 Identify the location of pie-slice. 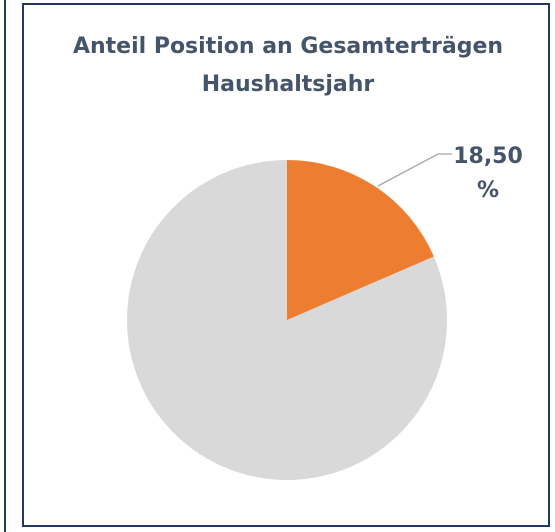
(360, 240).